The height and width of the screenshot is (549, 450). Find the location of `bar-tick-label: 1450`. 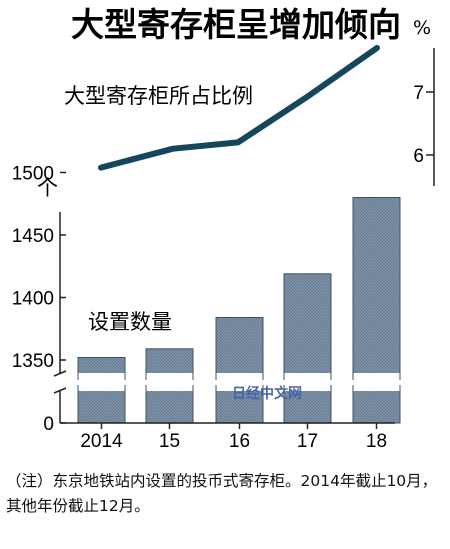

bar-tick-label: 1450 is located at coordinates (33, 236).